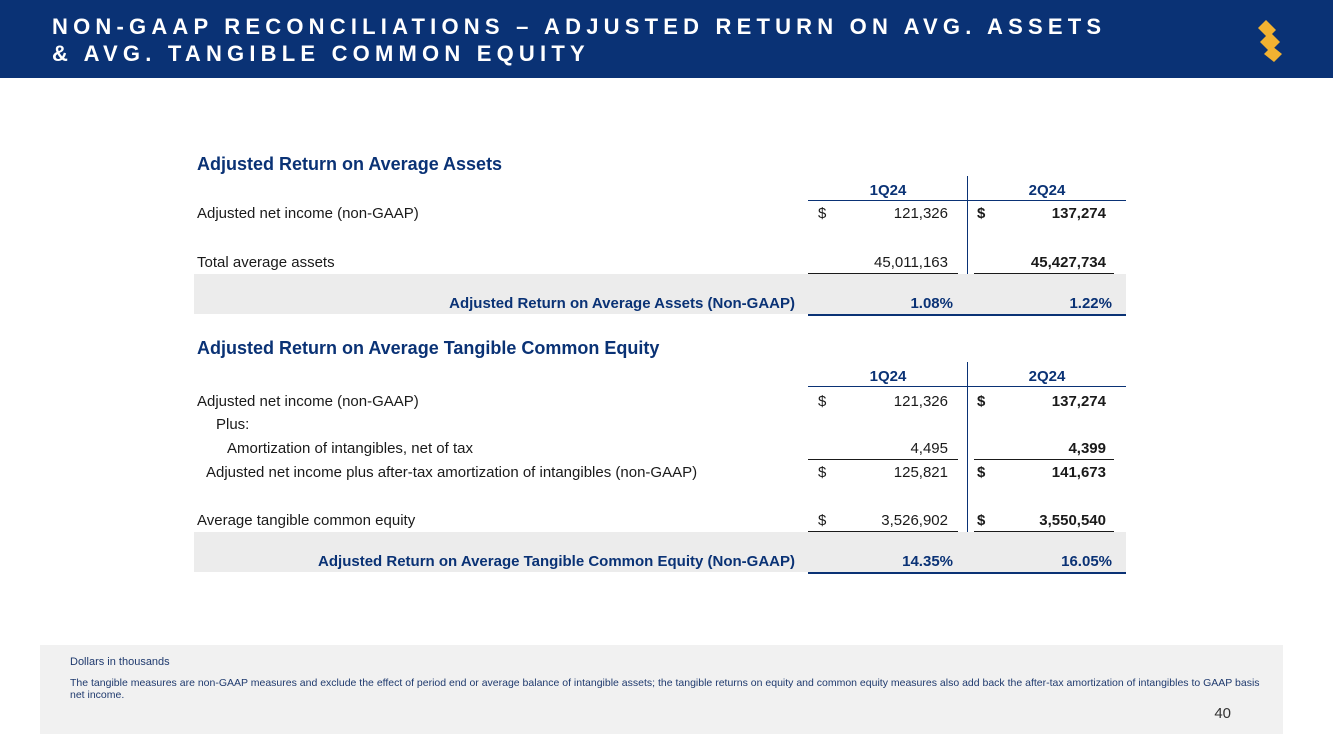  I want to click on tce-row-adj-plus-q1-dollar: $, so click(822, 472).